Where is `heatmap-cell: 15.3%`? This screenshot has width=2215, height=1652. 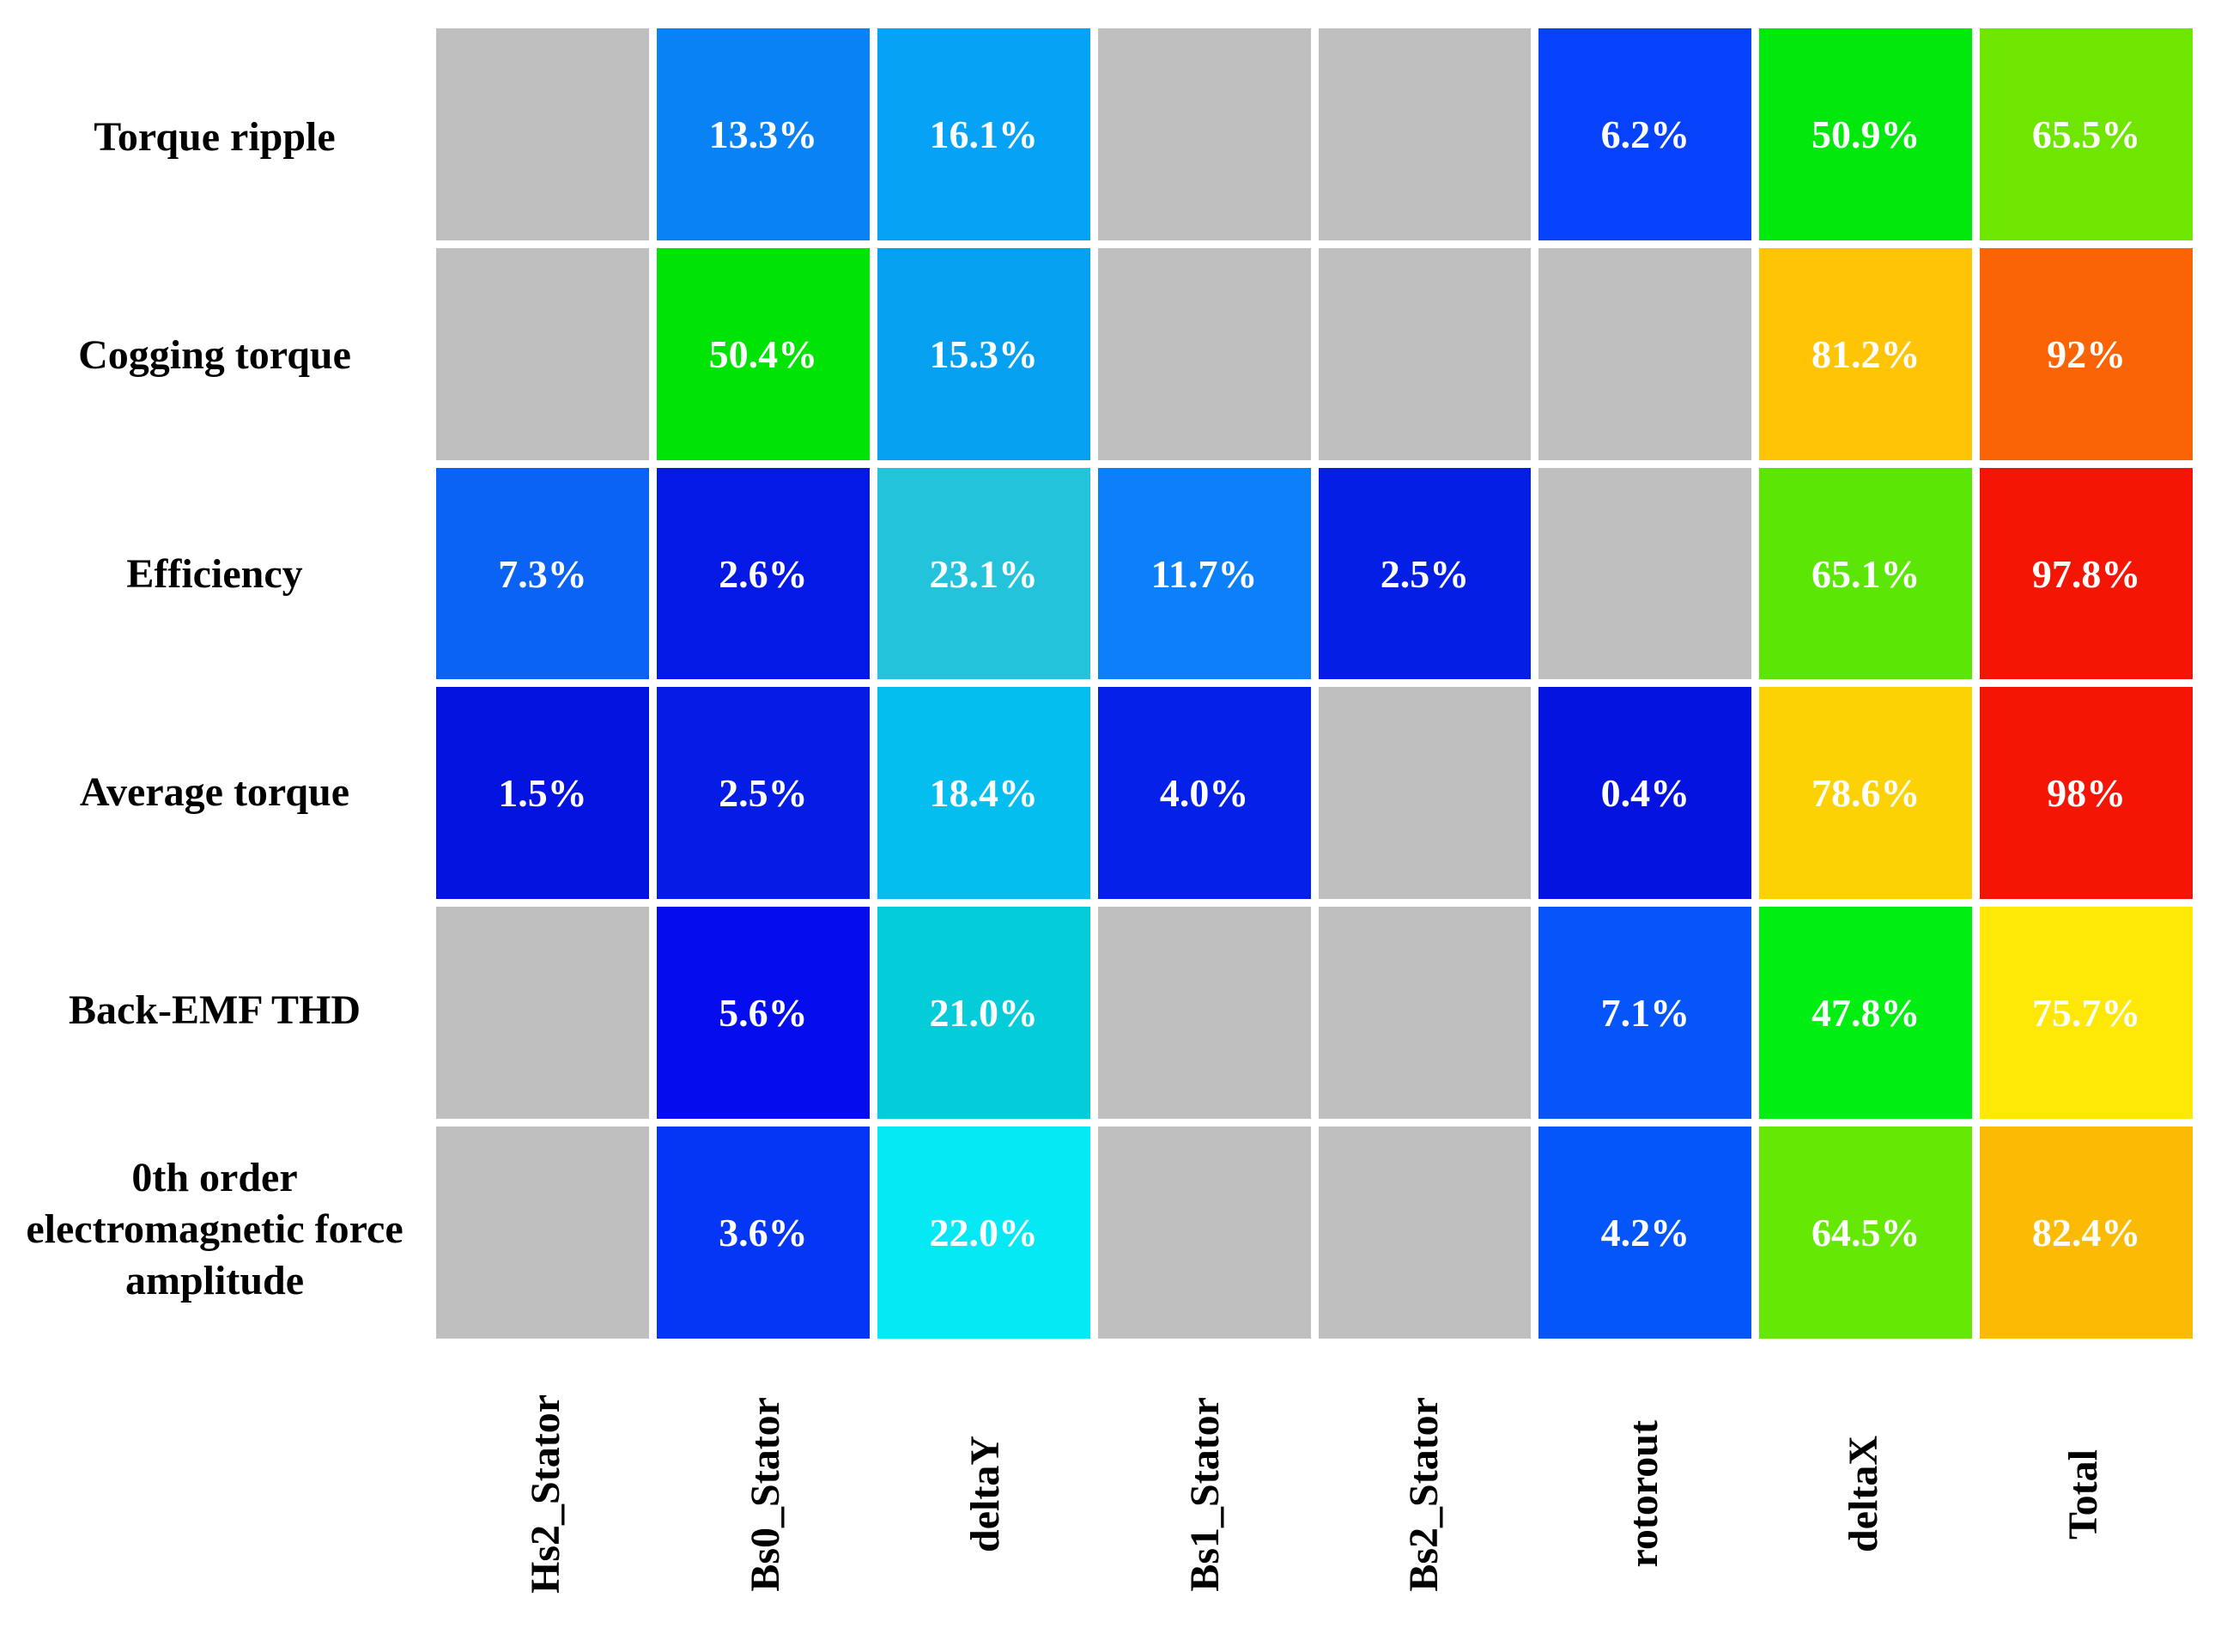 heatmap-cell: 15.3% is located at coordinates (983, 353).